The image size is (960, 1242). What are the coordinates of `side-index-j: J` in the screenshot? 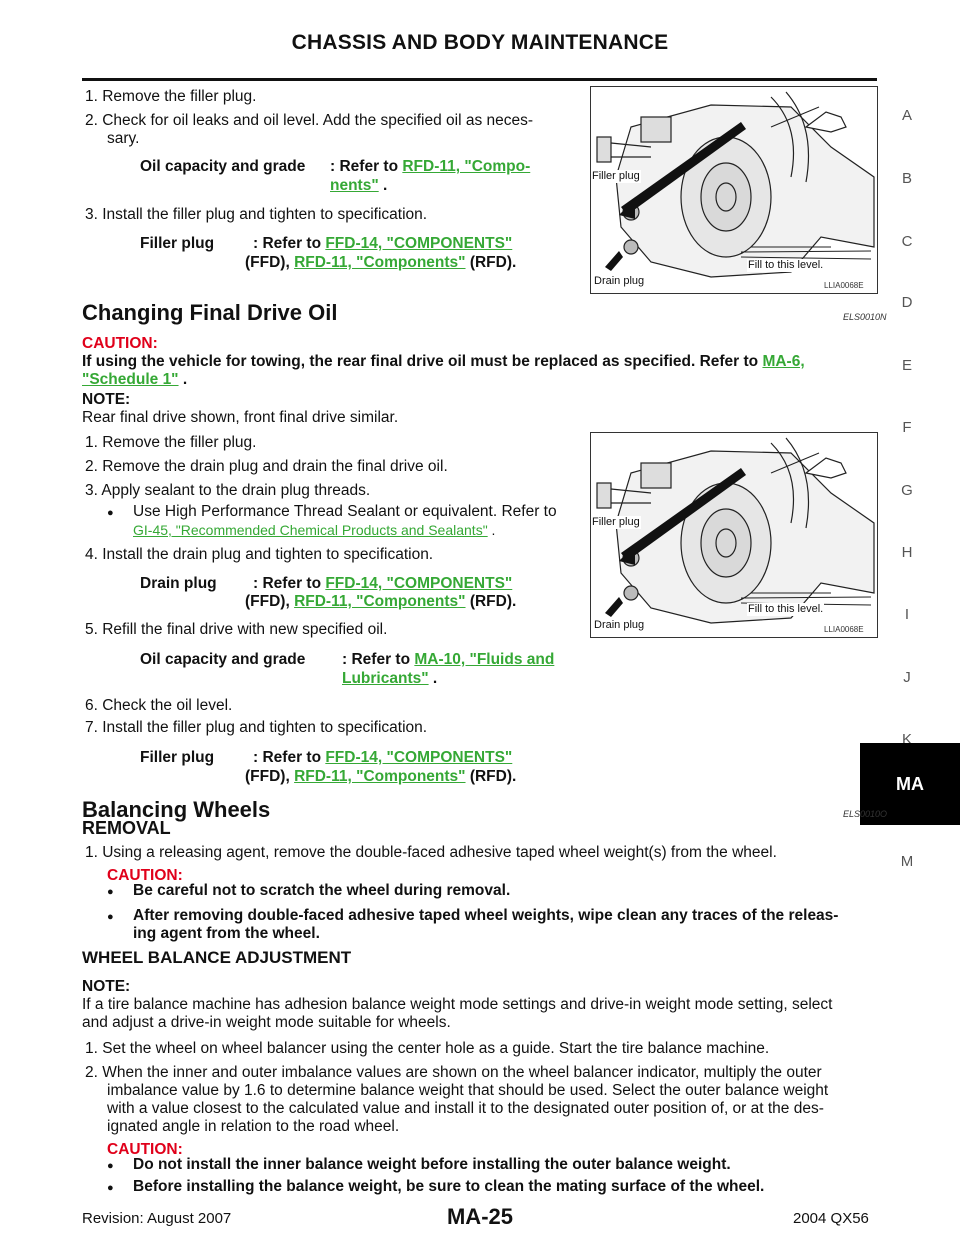 It's located at (907, 677).